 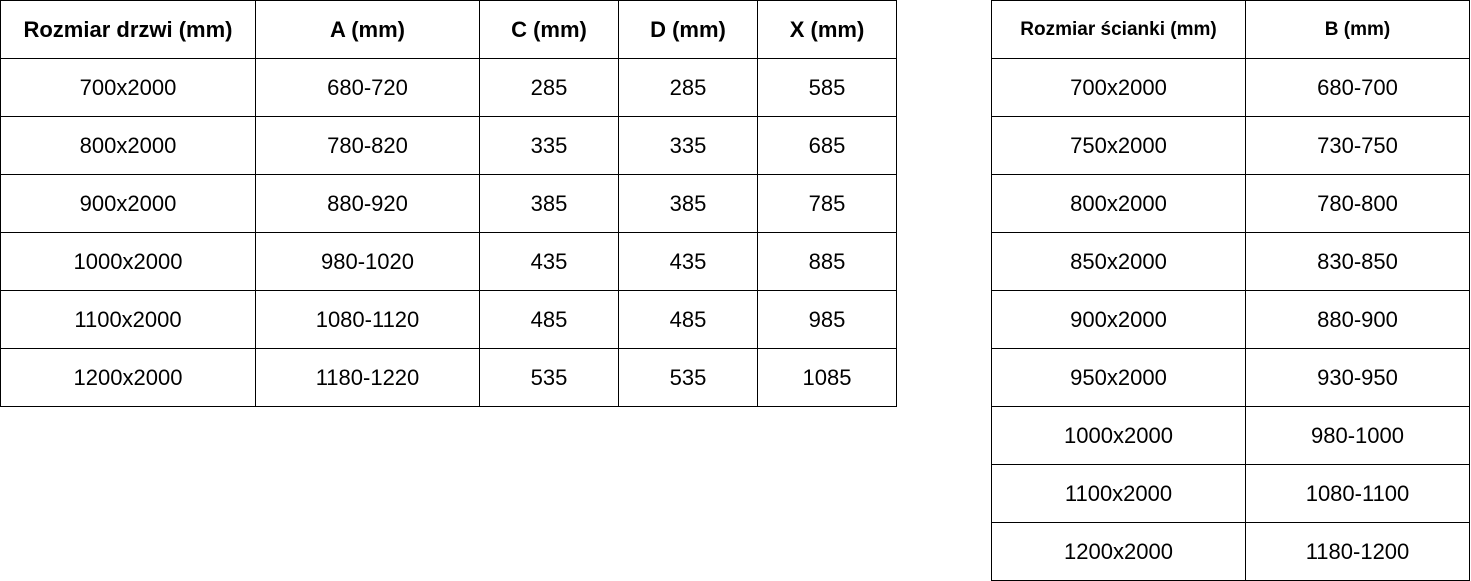 What do you see at coordinates (1357, 551) in the screenshot?
I see `table-cell: 1180-1200` at bounding box center [1357, 551].